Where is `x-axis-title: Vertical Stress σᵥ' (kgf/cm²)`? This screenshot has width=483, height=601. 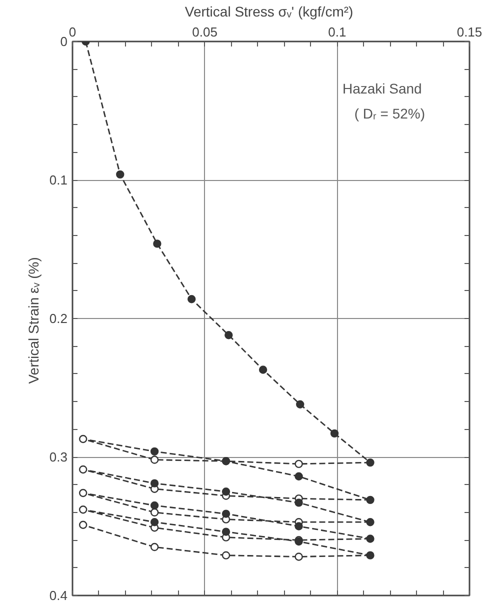 x-axis-title: Vertical Stress σᵥ' (kgf/cm²) is located at coordinates (269, 12).